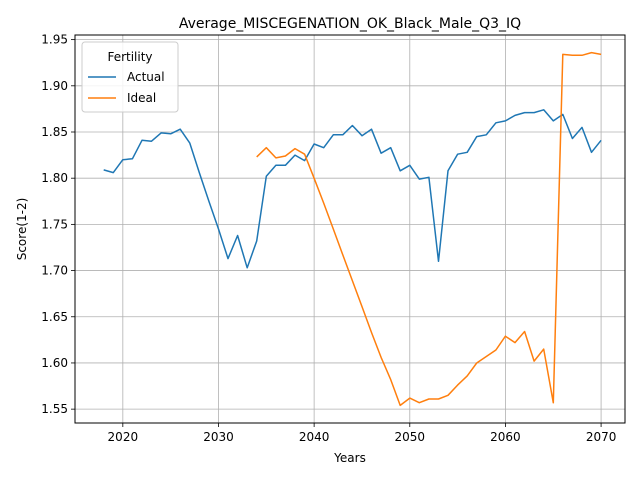  I want to click on x-tick-label: 2060, so click(505, 437).